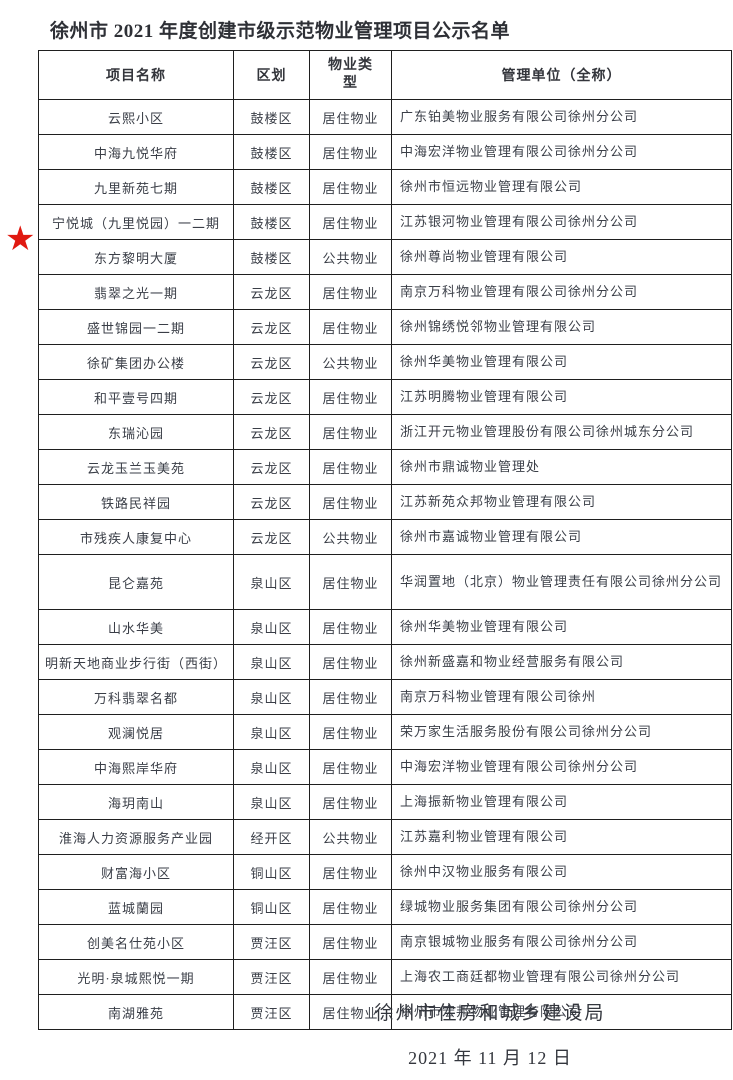  What do you see at coordinates (136, 907) in the screenshot?
I see `cell-name: 蓝城蘭园` at bounding box center [136, 907].